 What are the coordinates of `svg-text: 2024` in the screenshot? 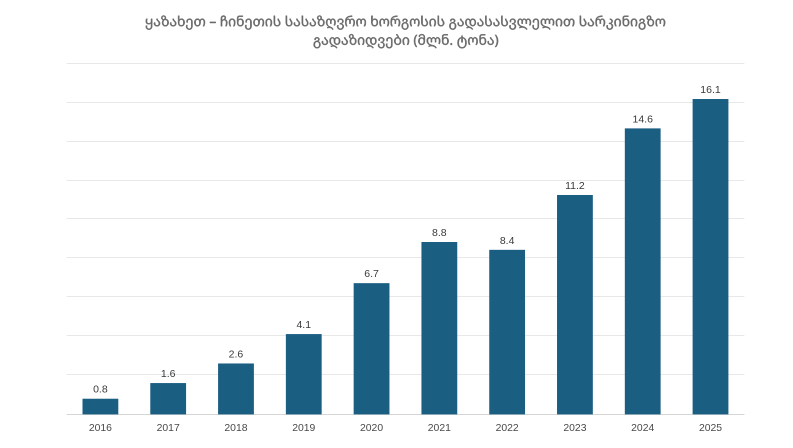 It's located at (642, 428).